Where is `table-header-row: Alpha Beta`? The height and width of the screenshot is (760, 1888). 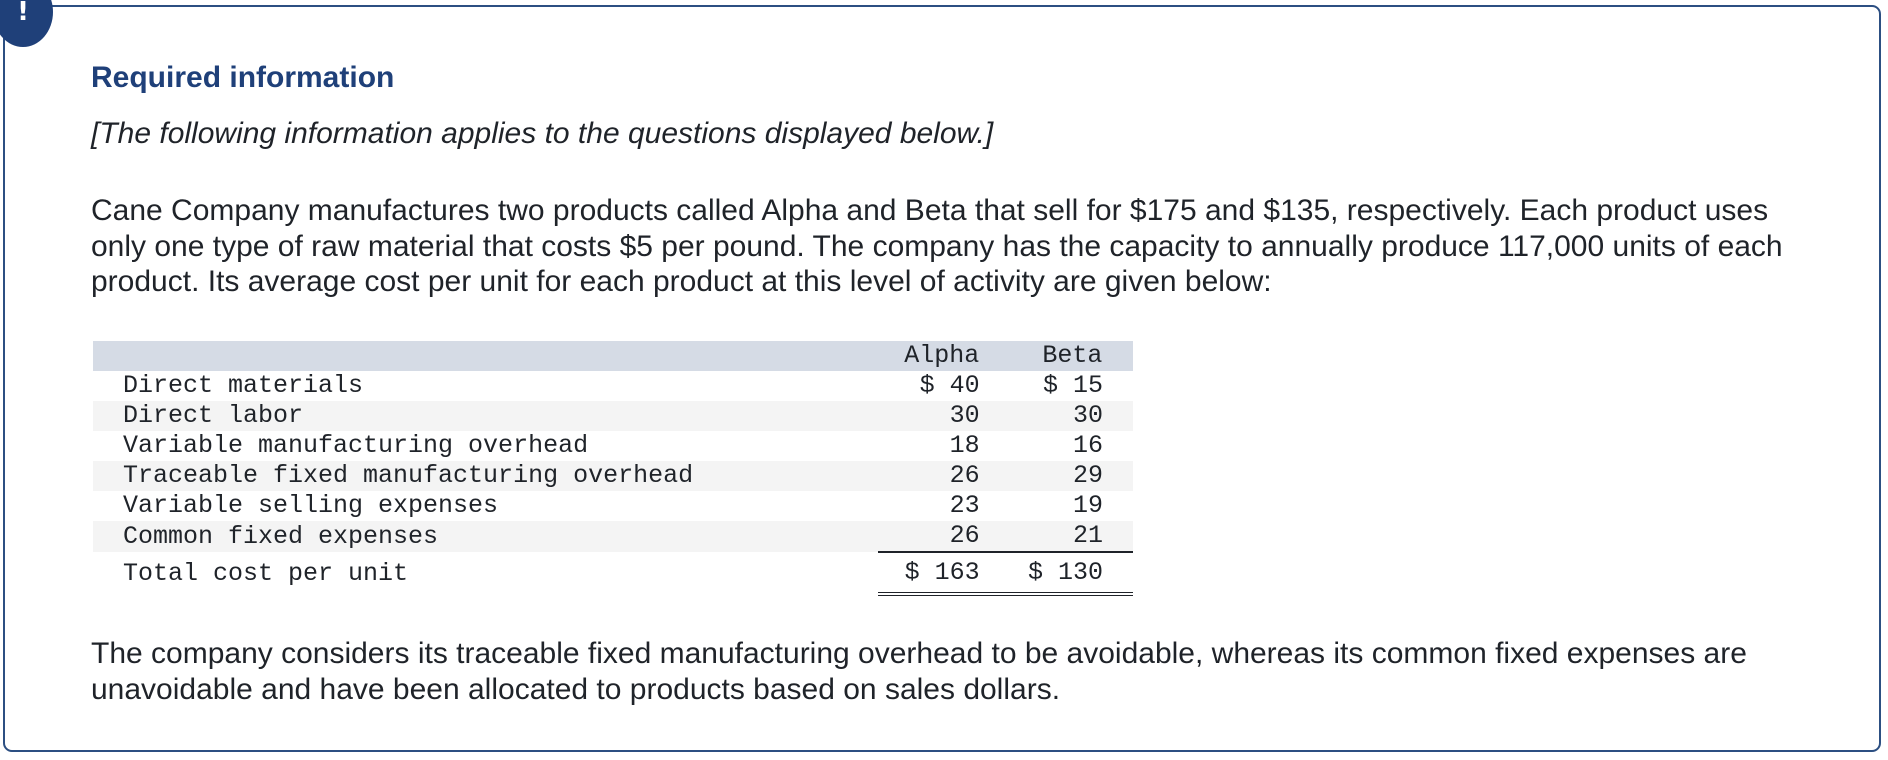
table-header-row: Alpha Beta is located at coordinates (613, 356).